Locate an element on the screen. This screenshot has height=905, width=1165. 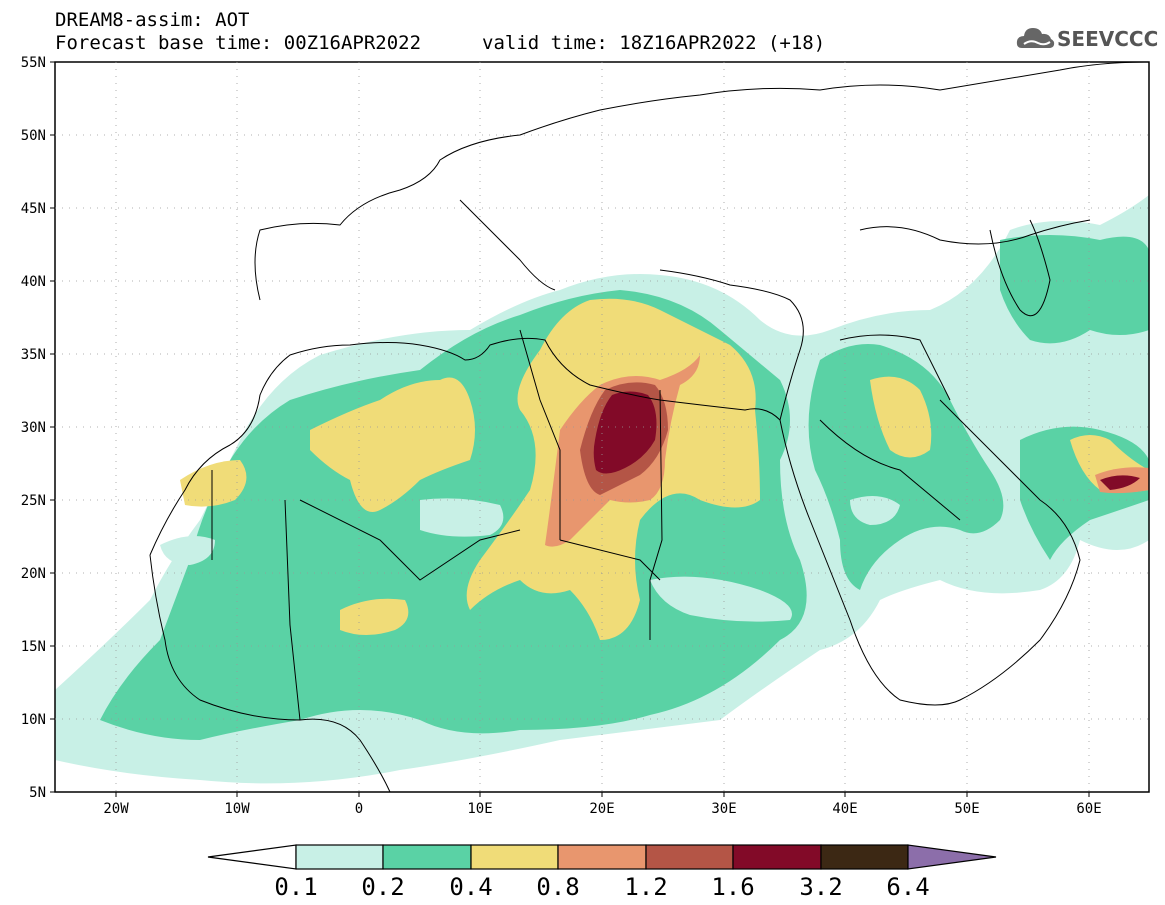
colorbar-arrow-left is located at coordinates (252, 857).